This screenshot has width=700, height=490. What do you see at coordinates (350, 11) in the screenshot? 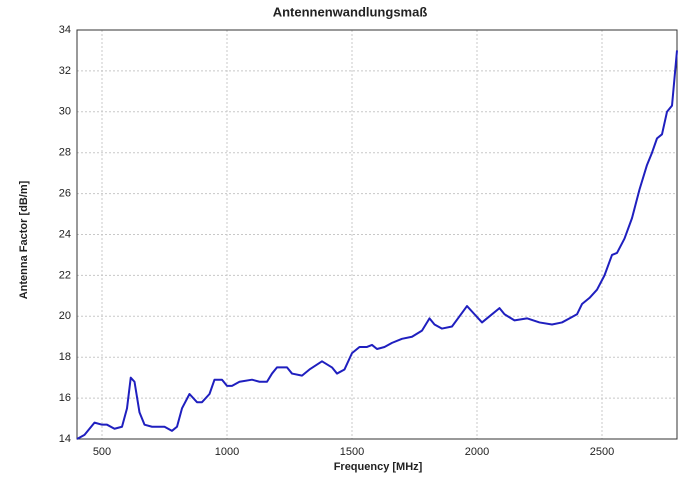
I see `chart-title: Antennenwandlungsmaß` at bounding box center [350, 11].